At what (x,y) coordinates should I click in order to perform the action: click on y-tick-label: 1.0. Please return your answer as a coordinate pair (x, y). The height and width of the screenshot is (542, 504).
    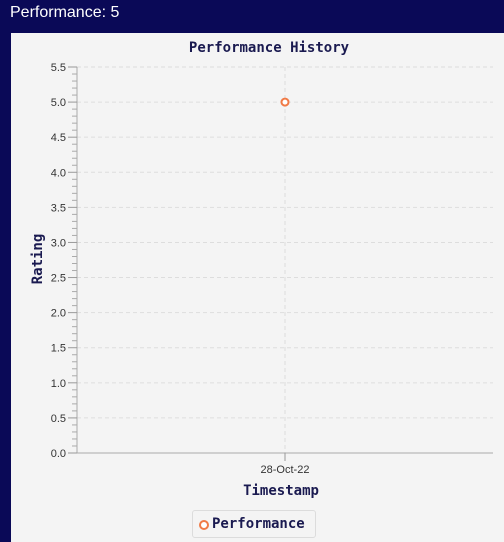
    Looking at the image, I should click on (58, 384).